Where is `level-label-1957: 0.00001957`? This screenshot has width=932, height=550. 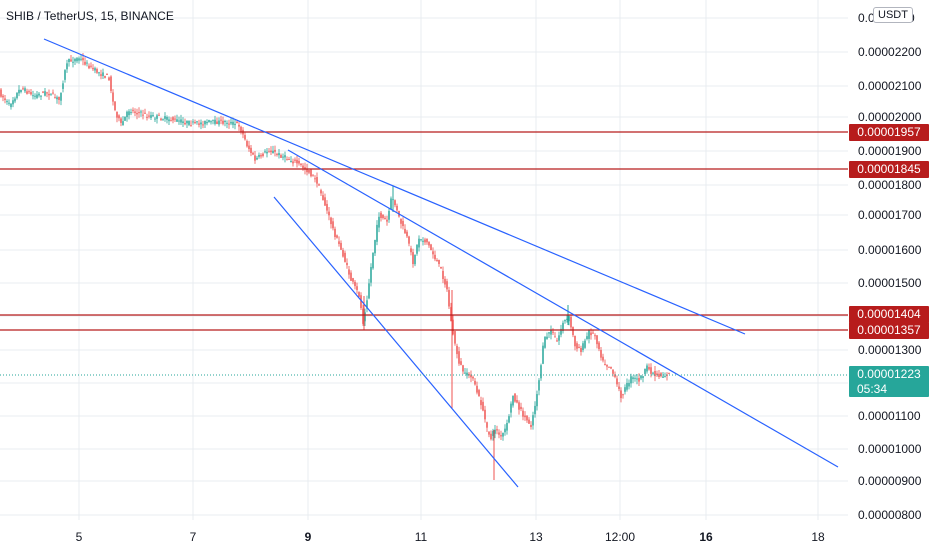 level-label-1957: 0.00001957 is located at coordinates (889, 132).